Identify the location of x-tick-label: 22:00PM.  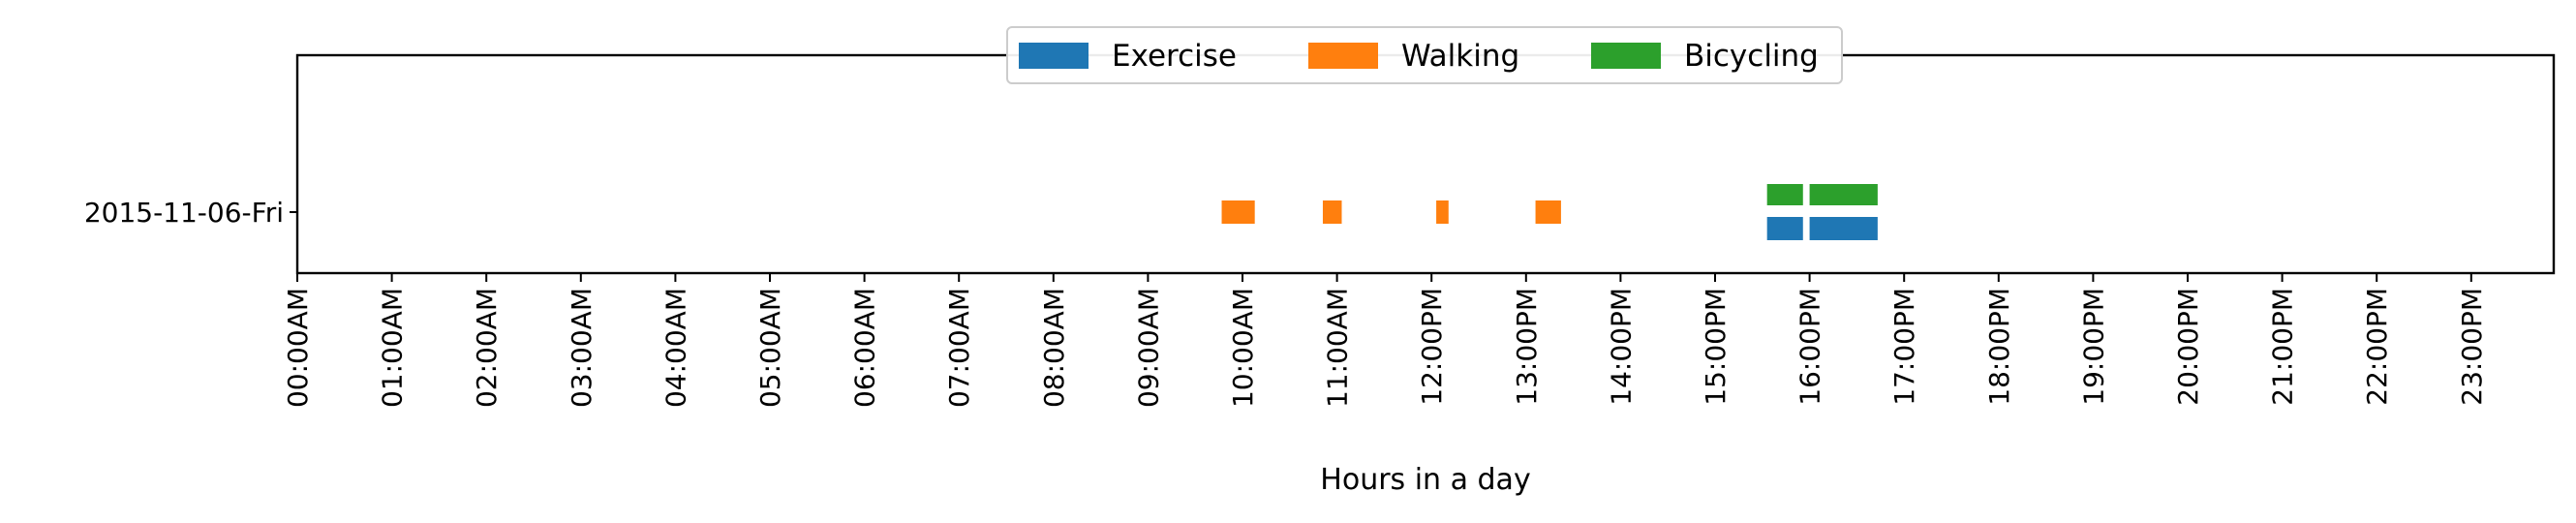
(2377, 347).